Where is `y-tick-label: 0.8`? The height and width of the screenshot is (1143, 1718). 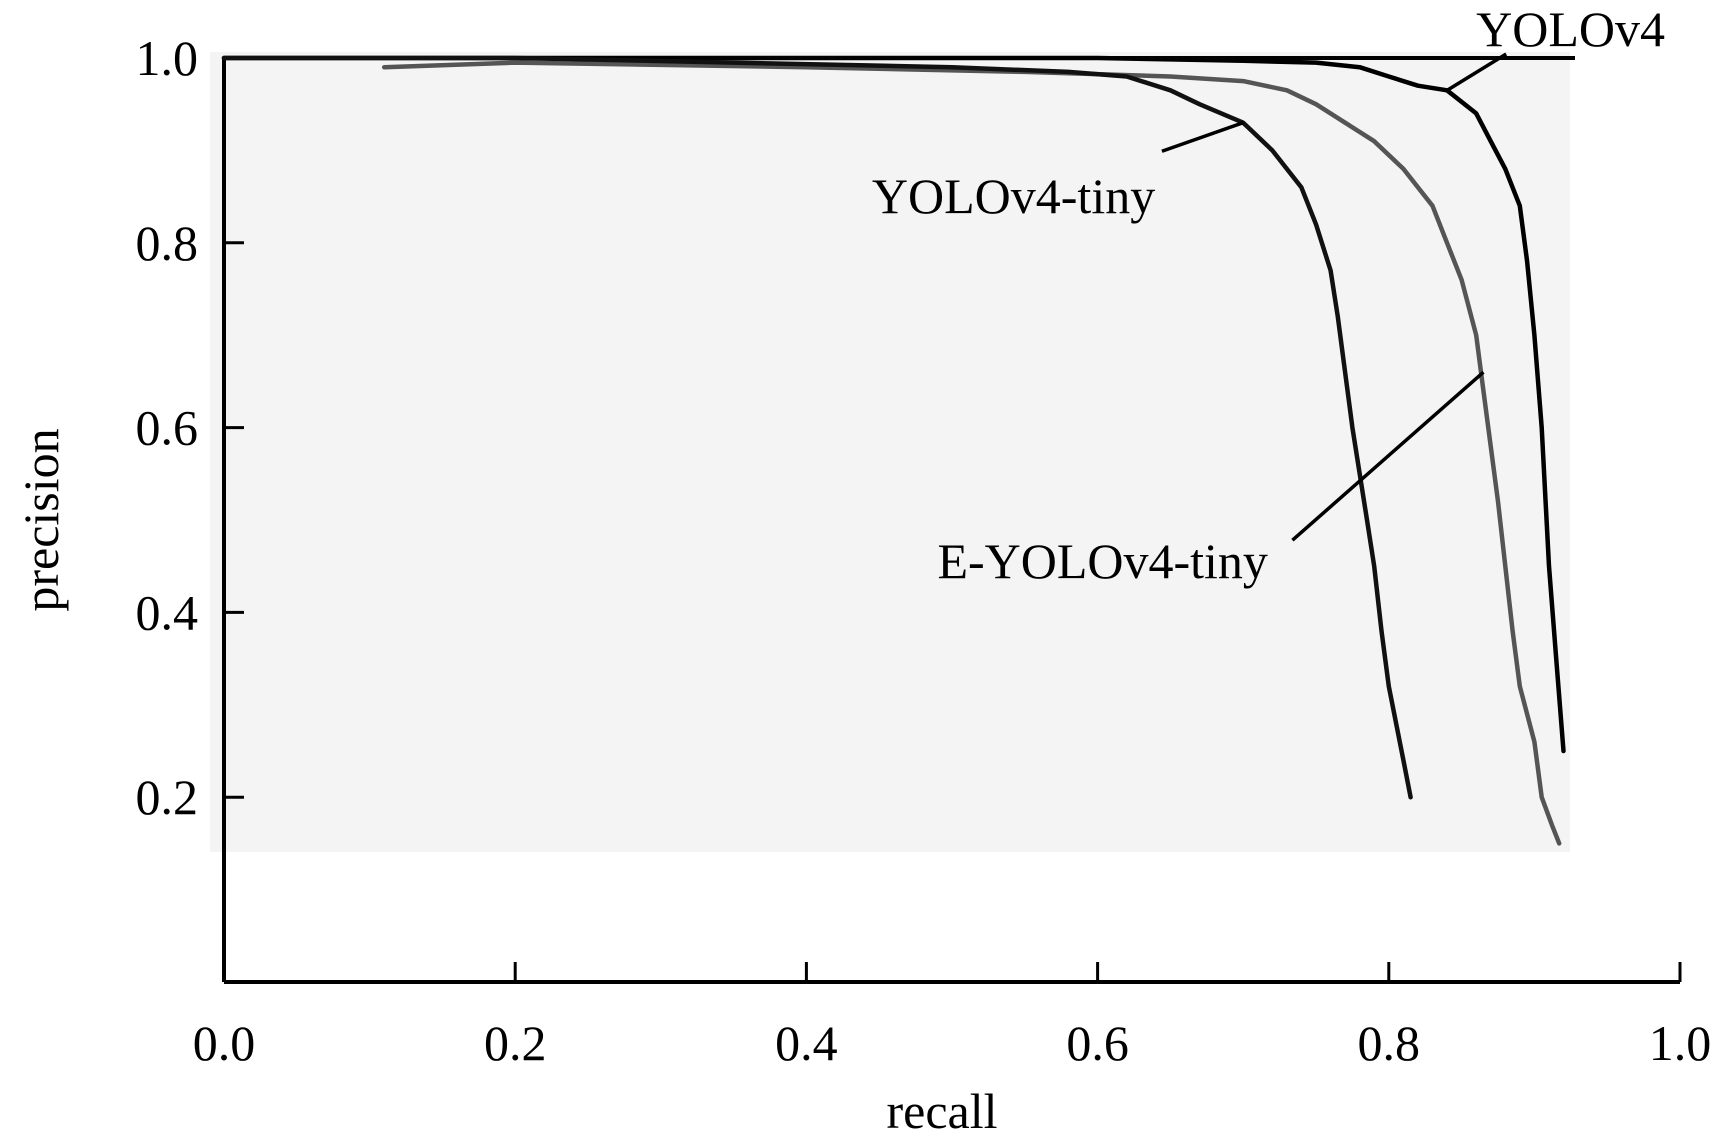
y-tick-label: 0.8 is located at coordinates (167, 243).